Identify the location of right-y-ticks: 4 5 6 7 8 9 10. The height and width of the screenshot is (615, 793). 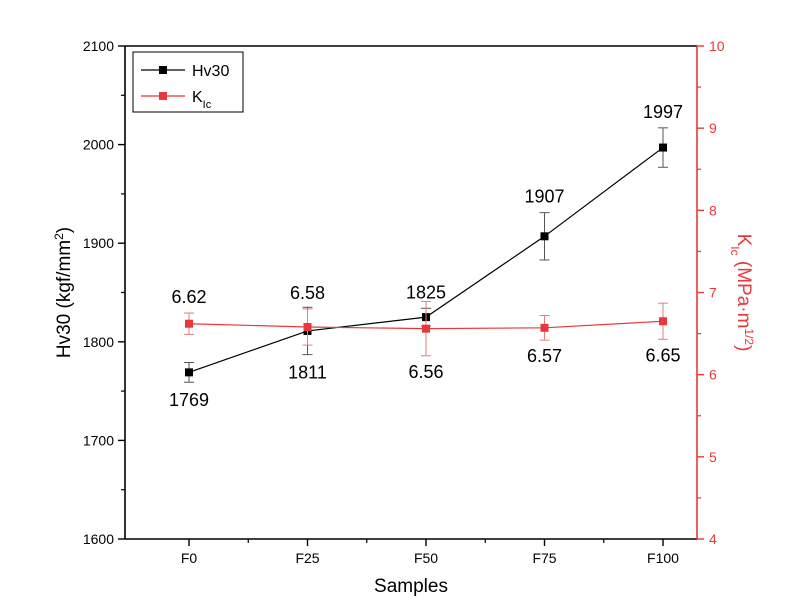
(711, 292).